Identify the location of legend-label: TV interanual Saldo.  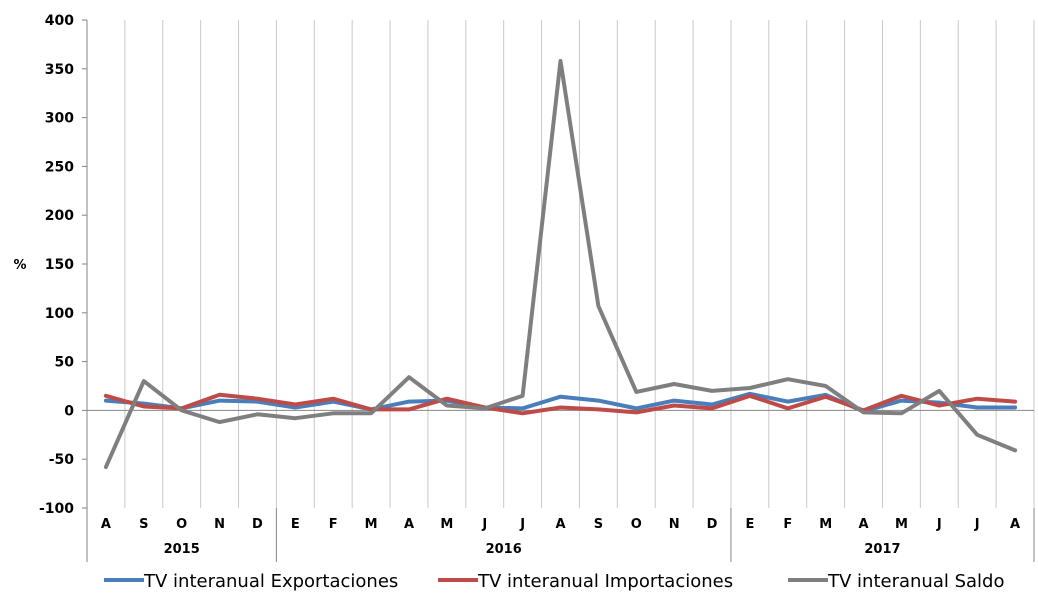
(915, 581).